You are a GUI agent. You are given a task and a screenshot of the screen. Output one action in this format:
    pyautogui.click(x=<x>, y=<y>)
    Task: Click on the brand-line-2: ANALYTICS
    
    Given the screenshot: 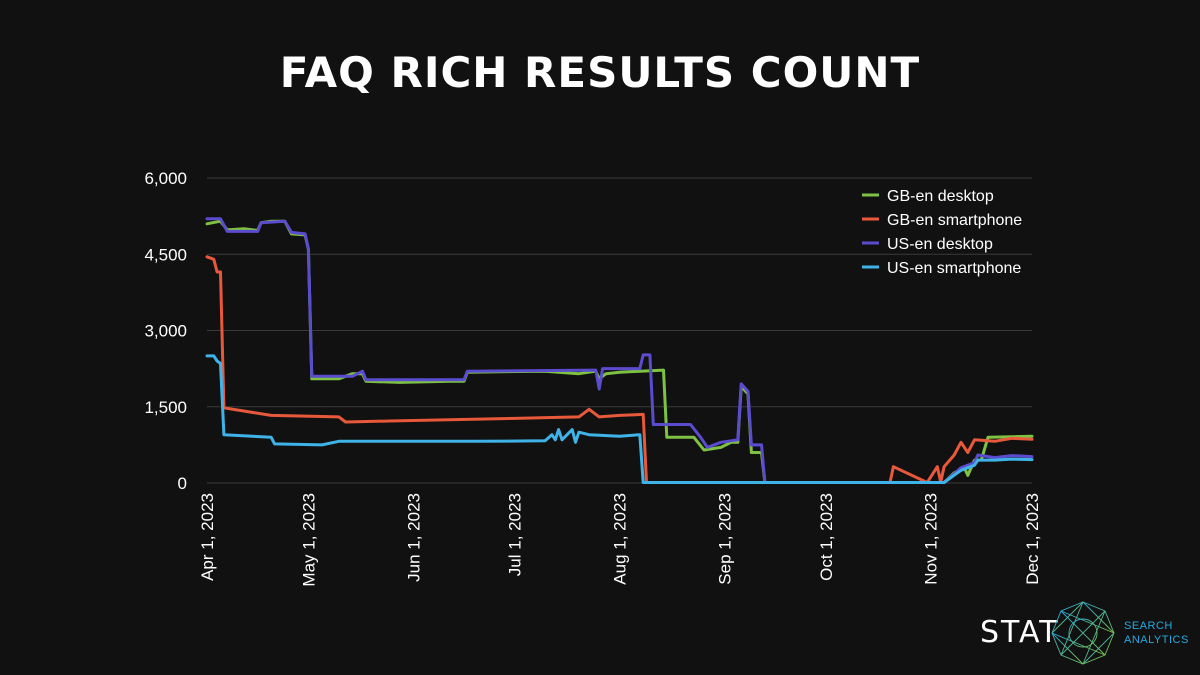 What is the action you would take?
    pyautogui.click(x=1156, y=640)
    